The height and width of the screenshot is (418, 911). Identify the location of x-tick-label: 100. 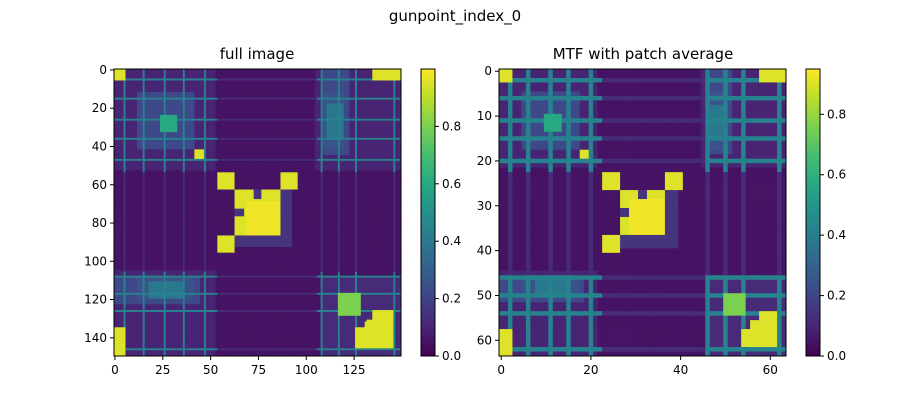
(306, 370).